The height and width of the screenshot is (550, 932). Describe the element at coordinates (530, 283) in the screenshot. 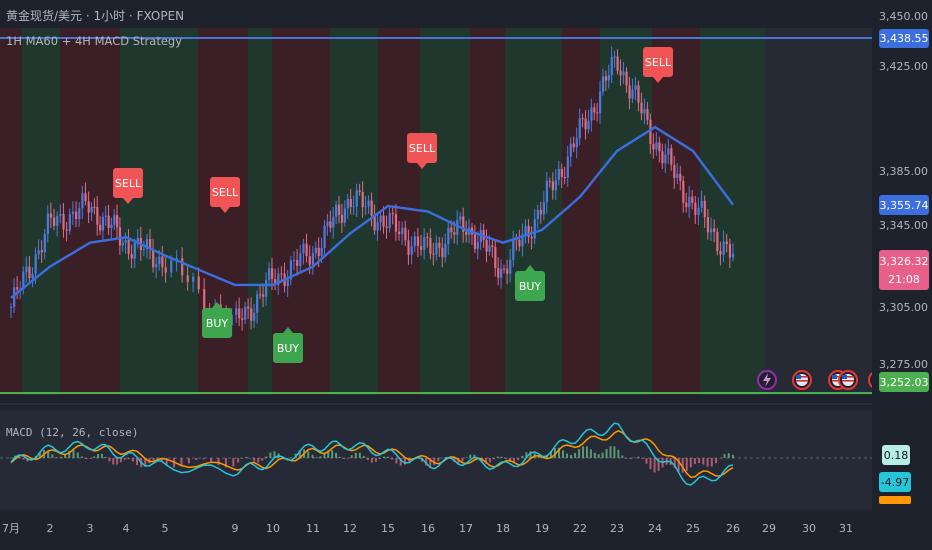

I see `signal-buy-5: BUY` at that location.